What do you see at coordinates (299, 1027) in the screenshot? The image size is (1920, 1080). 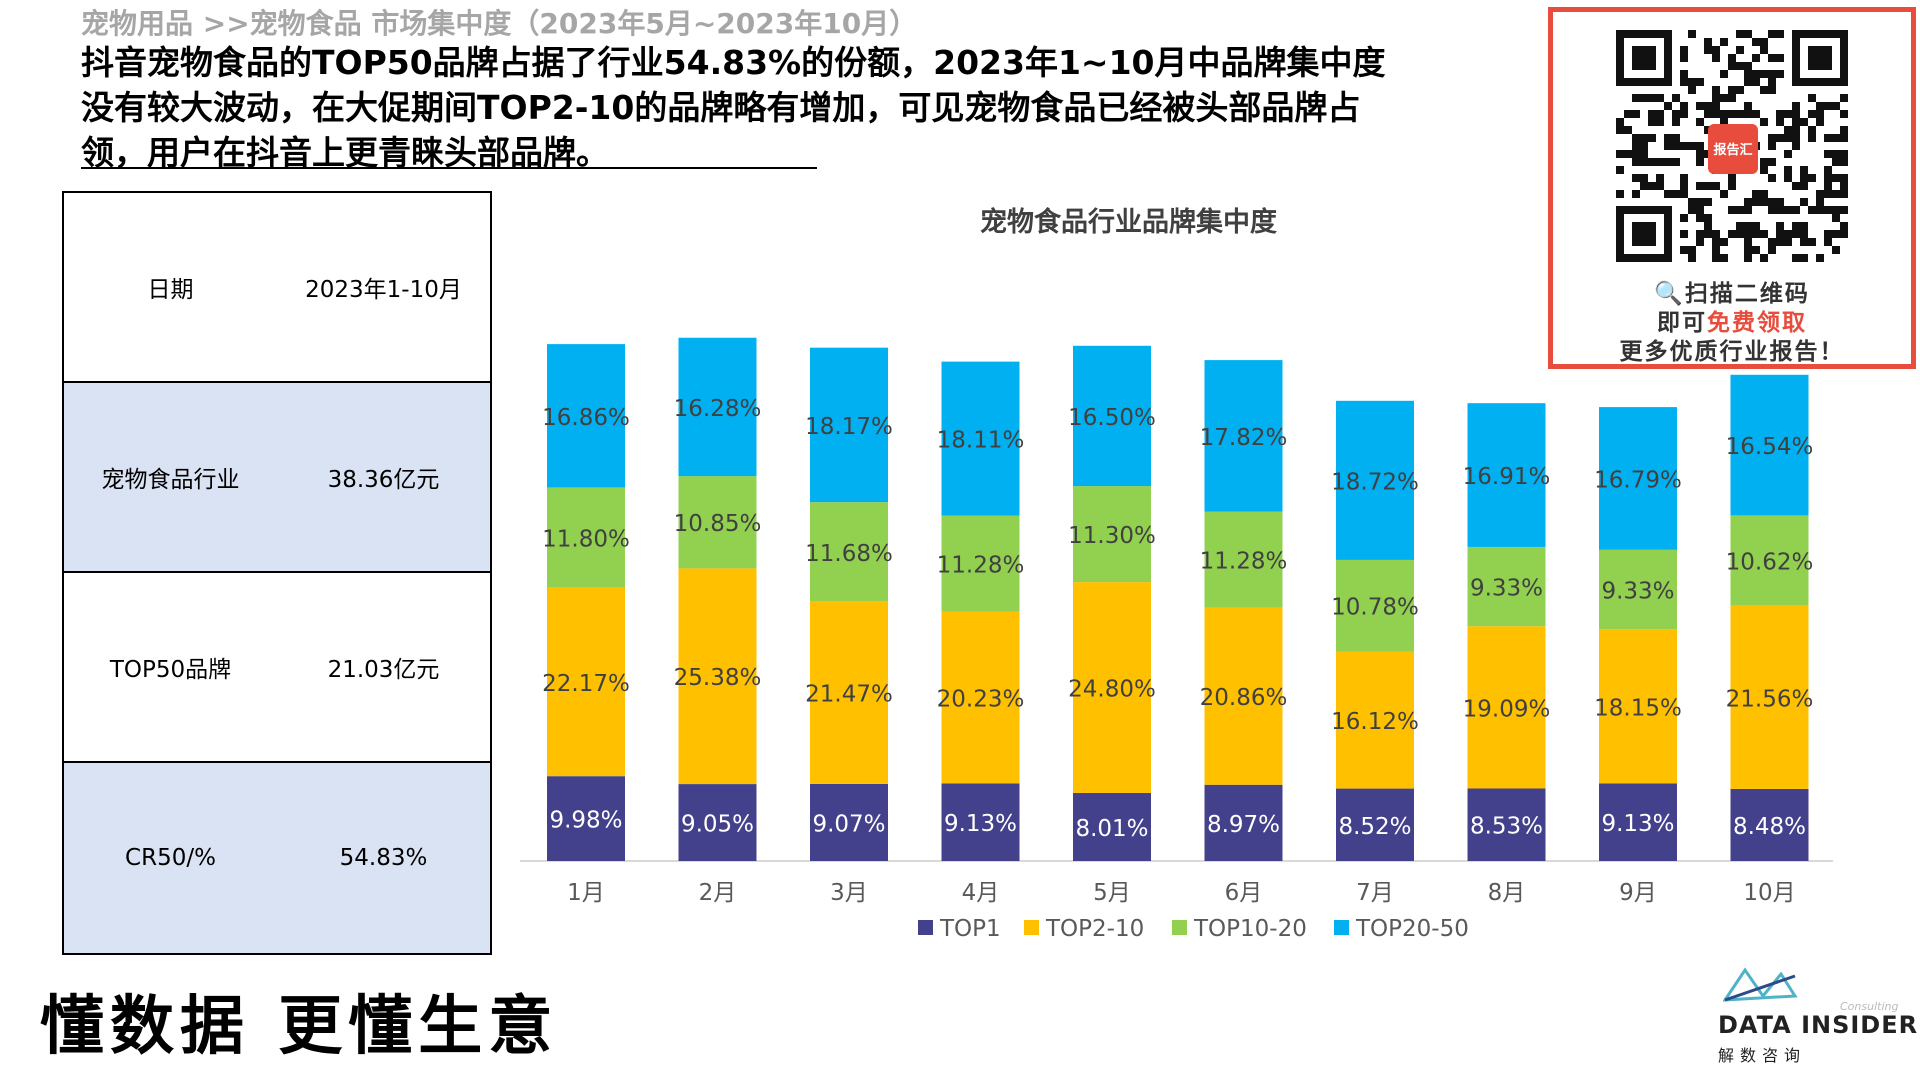 I see `slogan: 懂数据 更懂生意` at bounding box center [299, 1027].